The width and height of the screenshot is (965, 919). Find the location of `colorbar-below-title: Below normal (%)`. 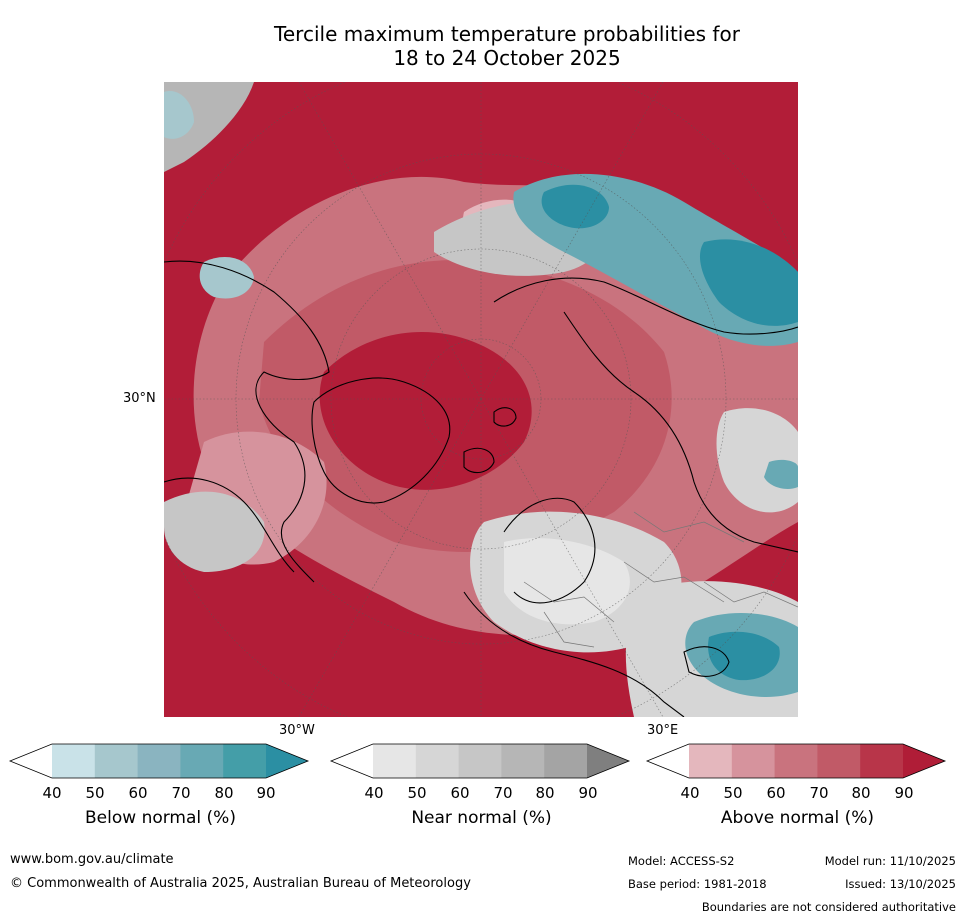

colorbar-below-title: Below normal (%) is located at coordinates (160, 818).